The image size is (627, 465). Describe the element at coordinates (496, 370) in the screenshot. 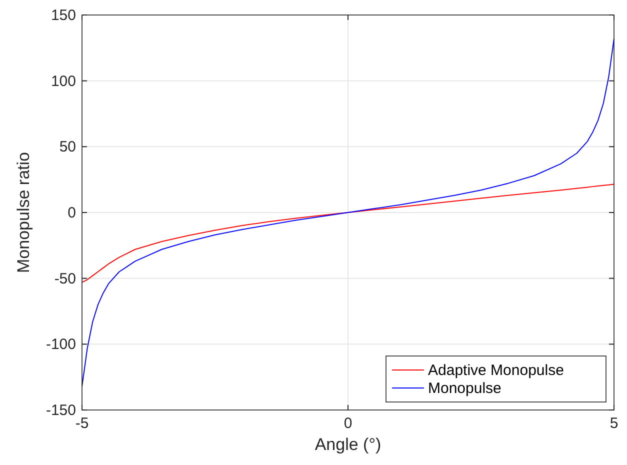

I see `legend-label: Adaptive Monopulse` at that location.